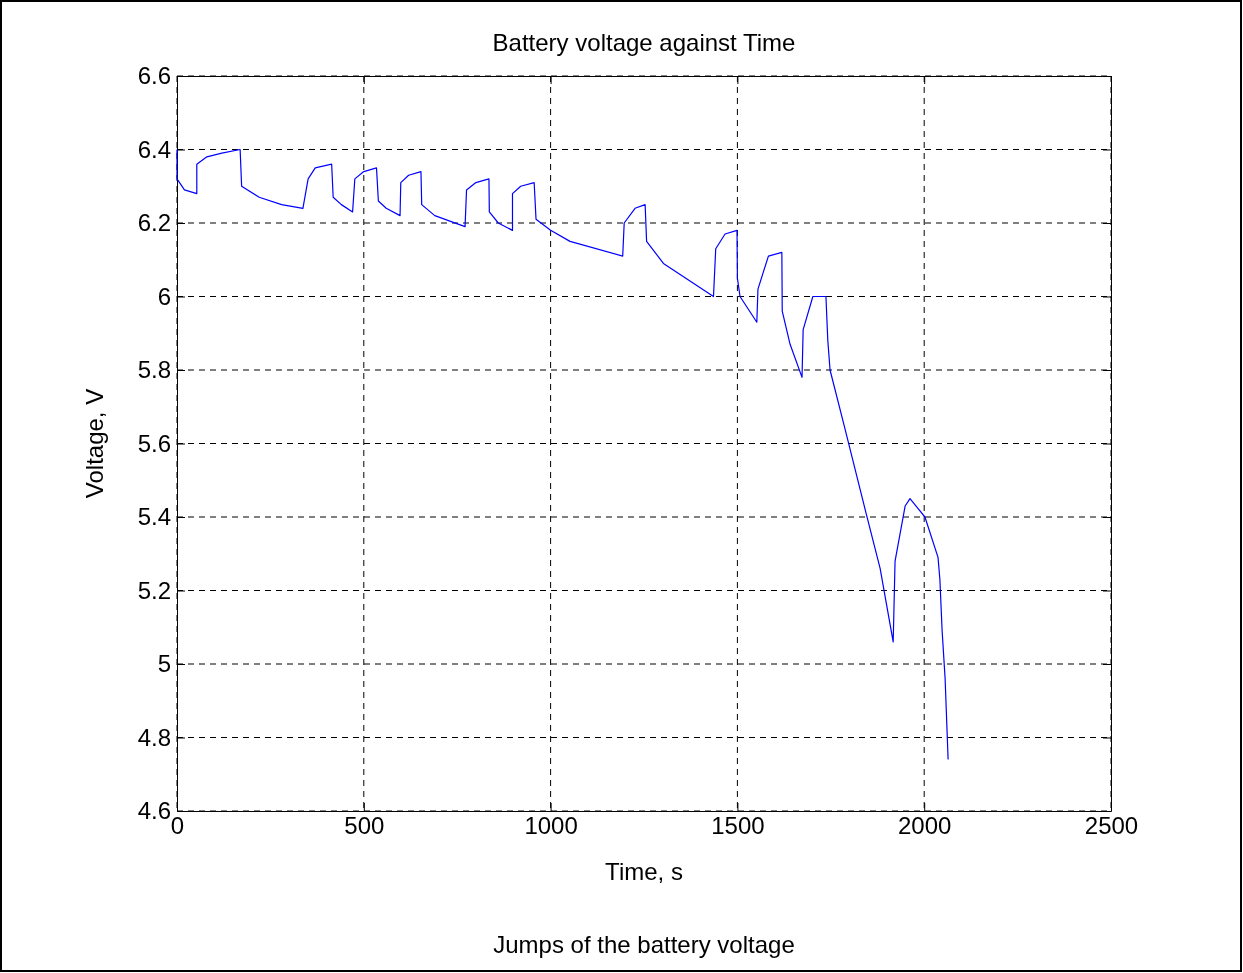 This screenshot has width=1243, height=973. What do you see at coordinates (154, 370) in the screenshot?
I see `y-tick-label: 5.8` at bounding box center [154, 370].